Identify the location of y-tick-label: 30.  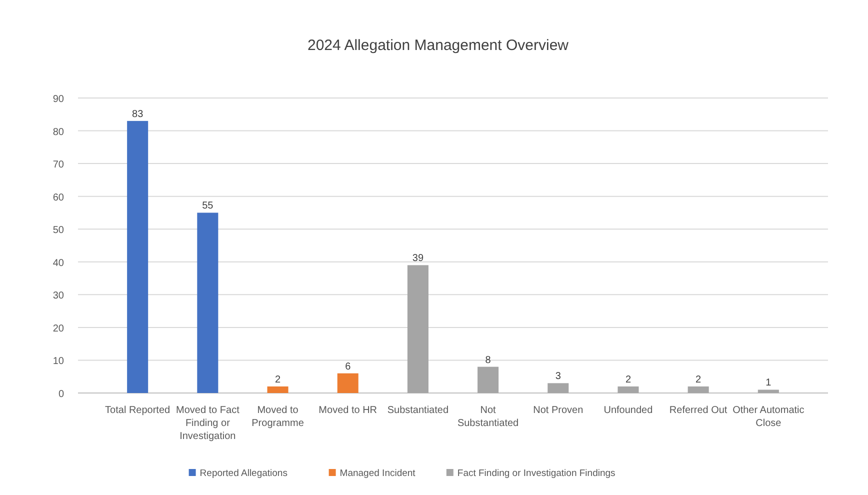
(58, 296).